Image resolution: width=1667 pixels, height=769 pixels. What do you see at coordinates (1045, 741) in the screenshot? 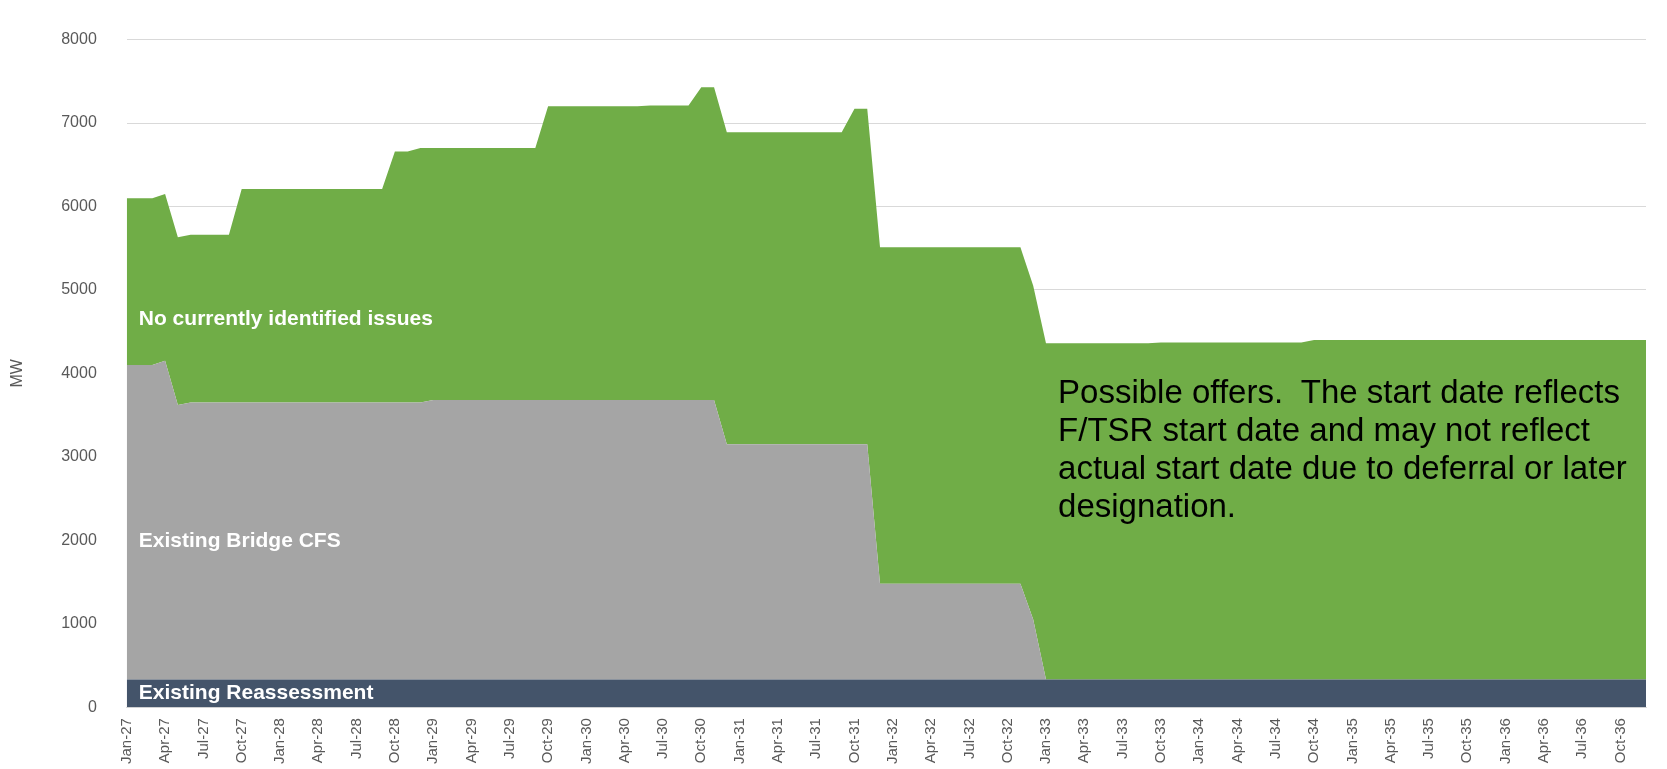
I see `x-tick-label: Jan-33` at bounding box center [1045, 741].